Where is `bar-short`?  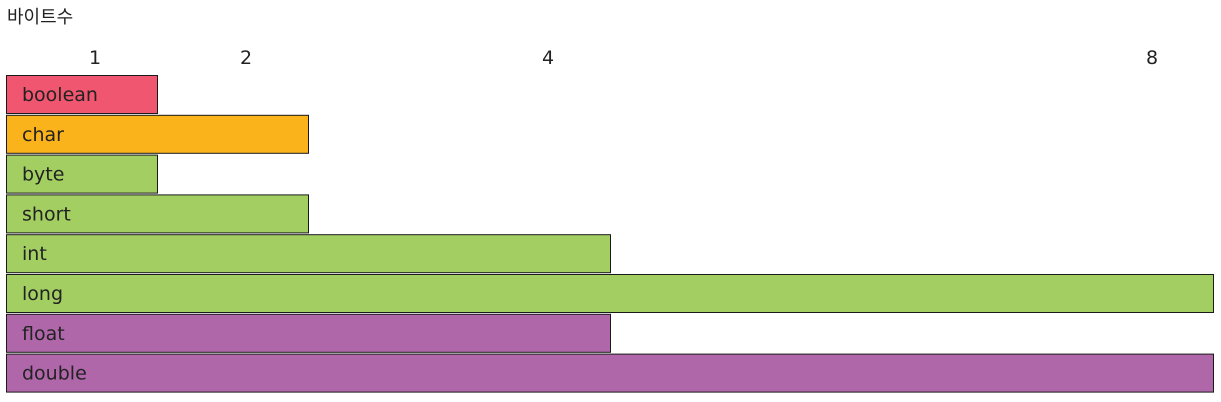
bar-short is located at coordinates (157, 214).